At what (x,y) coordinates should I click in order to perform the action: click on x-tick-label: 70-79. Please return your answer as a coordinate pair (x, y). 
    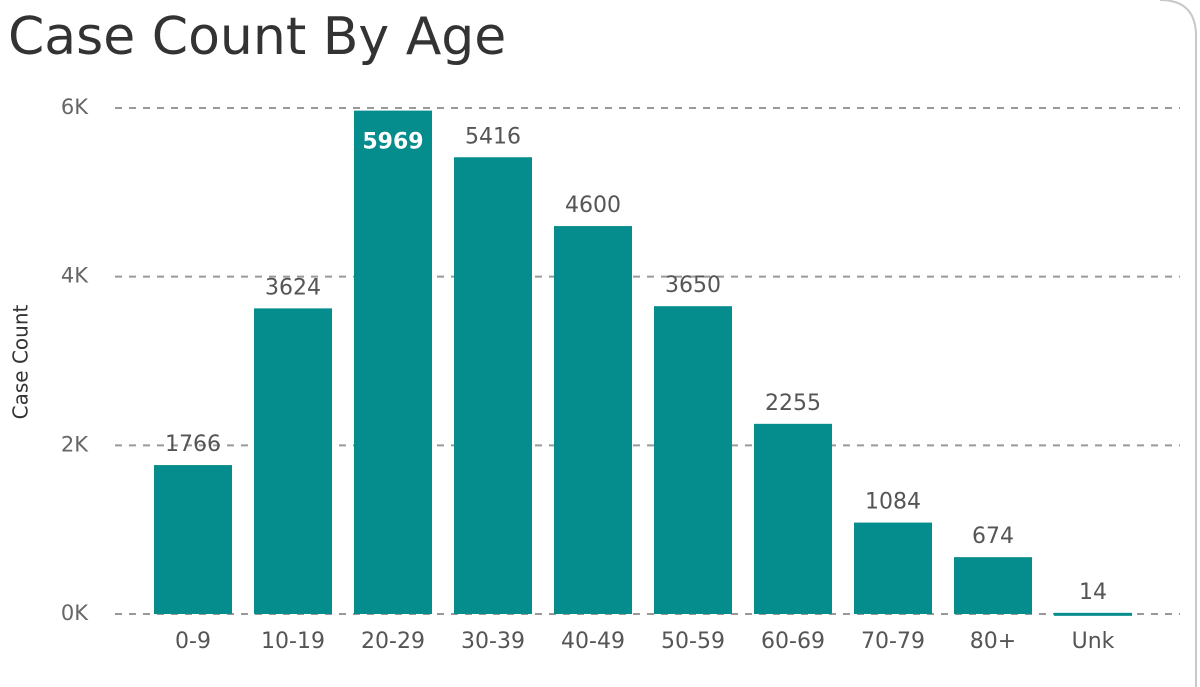
    Looking at the image, I should click on (893, 641).